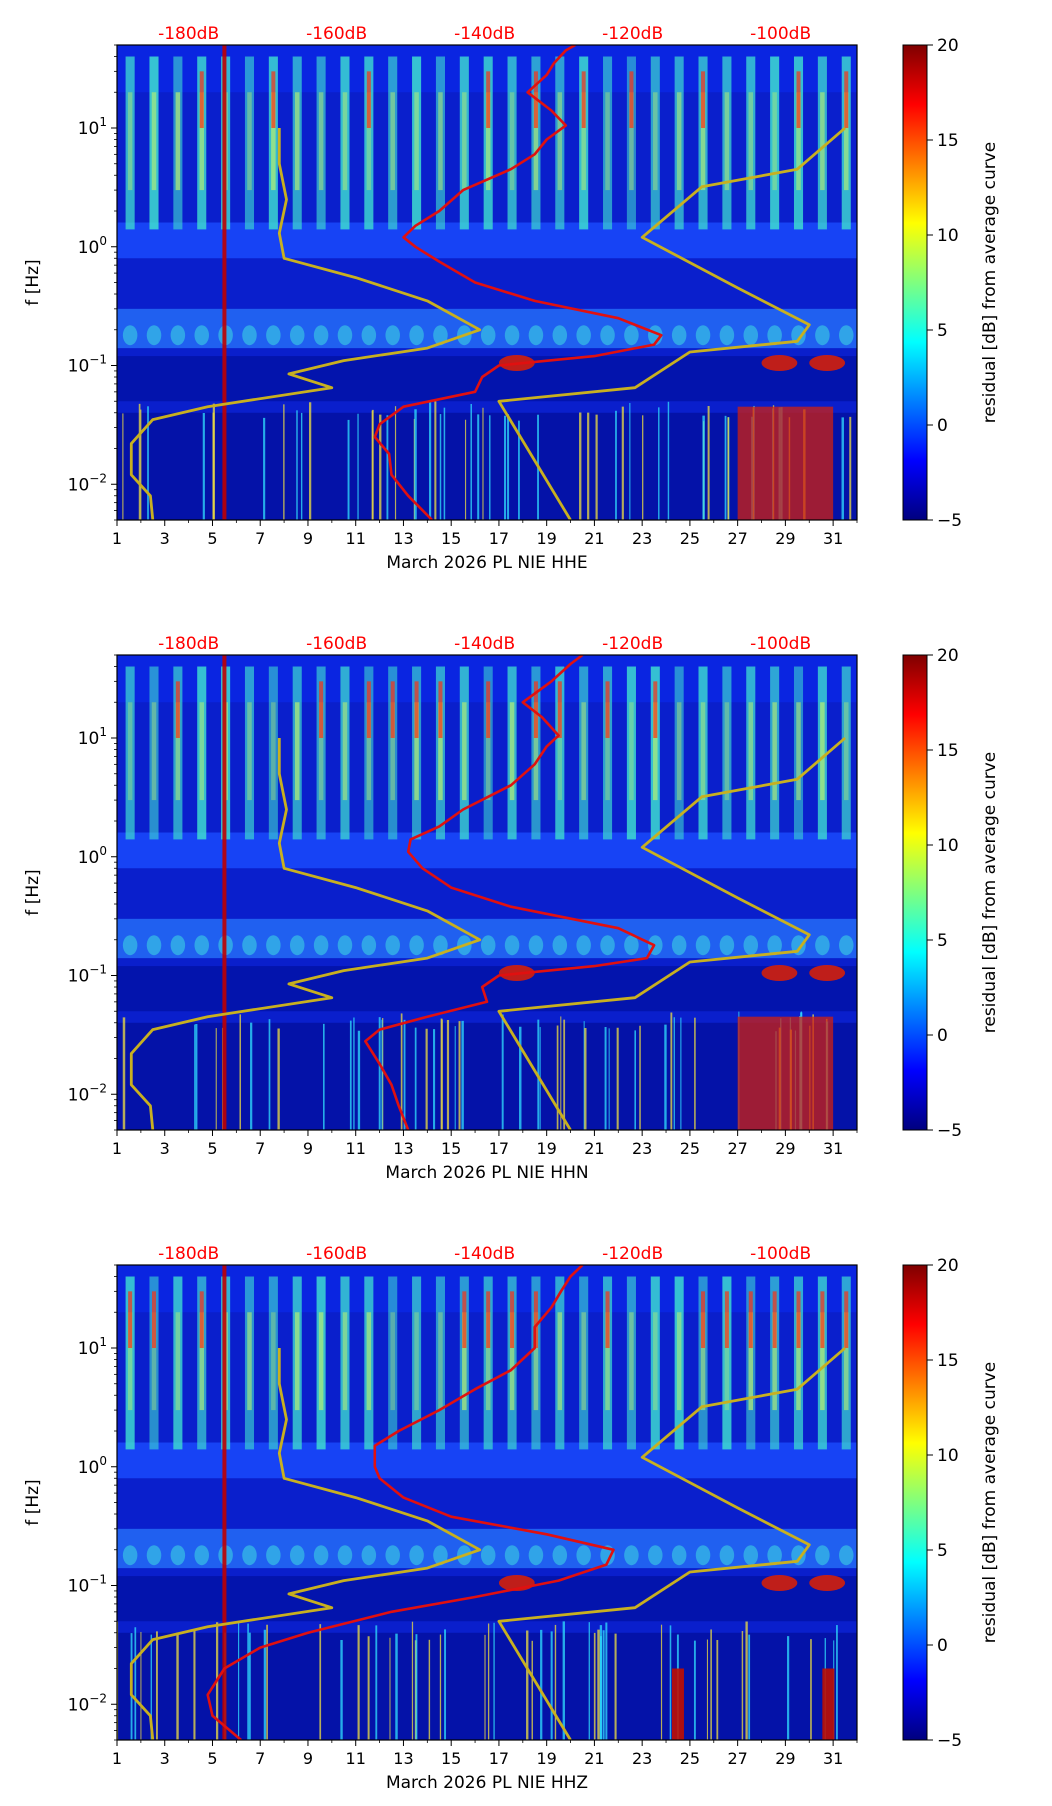  Describe the element at coordinates (92, 1466) in the screenshot. I see `y-tick-label: 10⁰` at that location.